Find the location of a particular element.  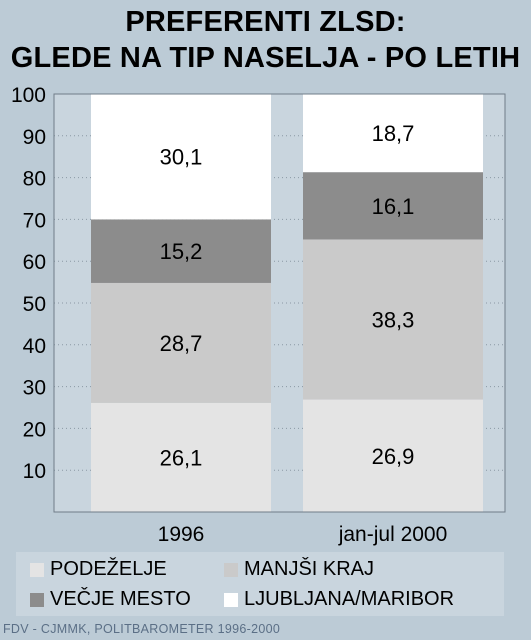

y-tick-label: 30 is located at coordinates (34, 388).